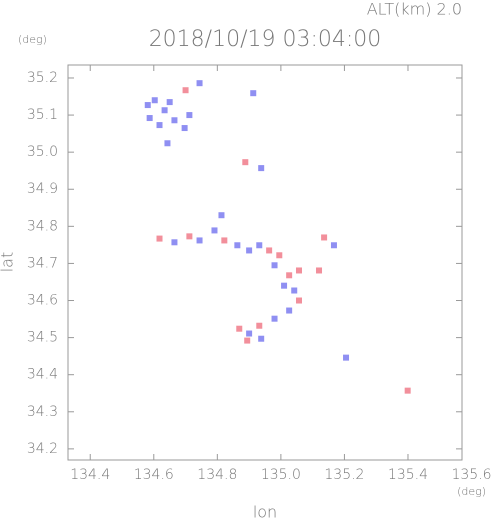 Image resolution: width=491 pixels, height=521 pixels. I want to click on y-tick-label: 34.2, so click(42, 449).